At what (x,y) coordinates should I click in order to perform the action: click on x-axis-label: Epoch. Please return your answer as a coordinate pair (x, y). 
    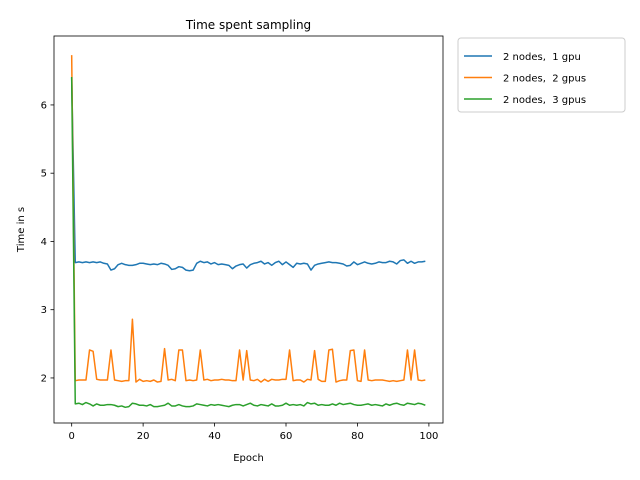
    Looking at the image, I should click on (248, 458).